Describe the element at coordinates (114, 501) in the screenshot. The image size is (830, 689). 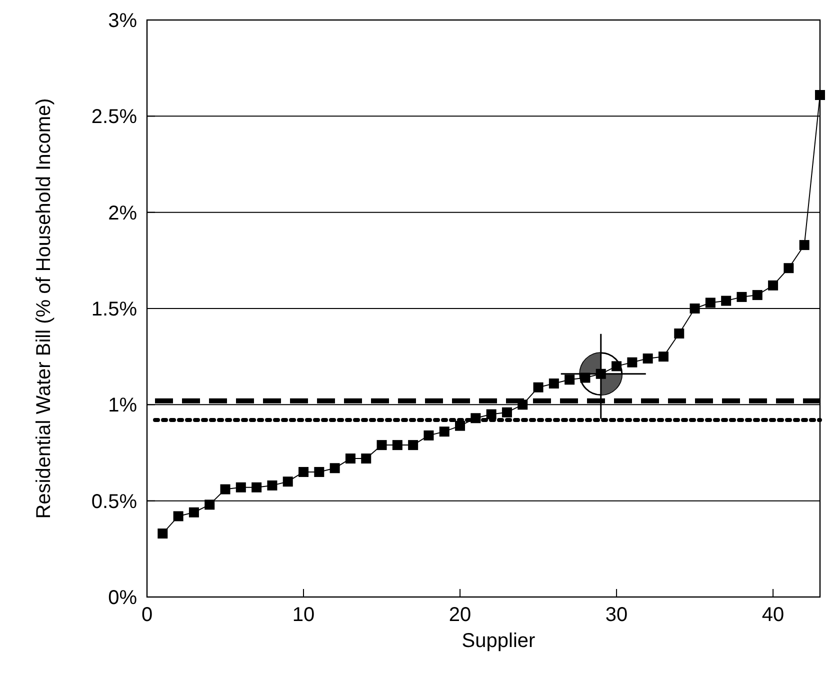
I see `y-tick-label: 0.5%` at that location.